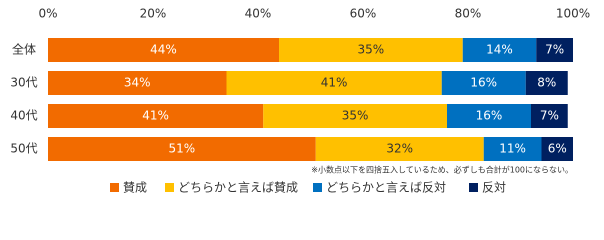  Describe the element at coordinates (258, 14) in the screenshot. I see `x-tick-label: 40%` at that location.